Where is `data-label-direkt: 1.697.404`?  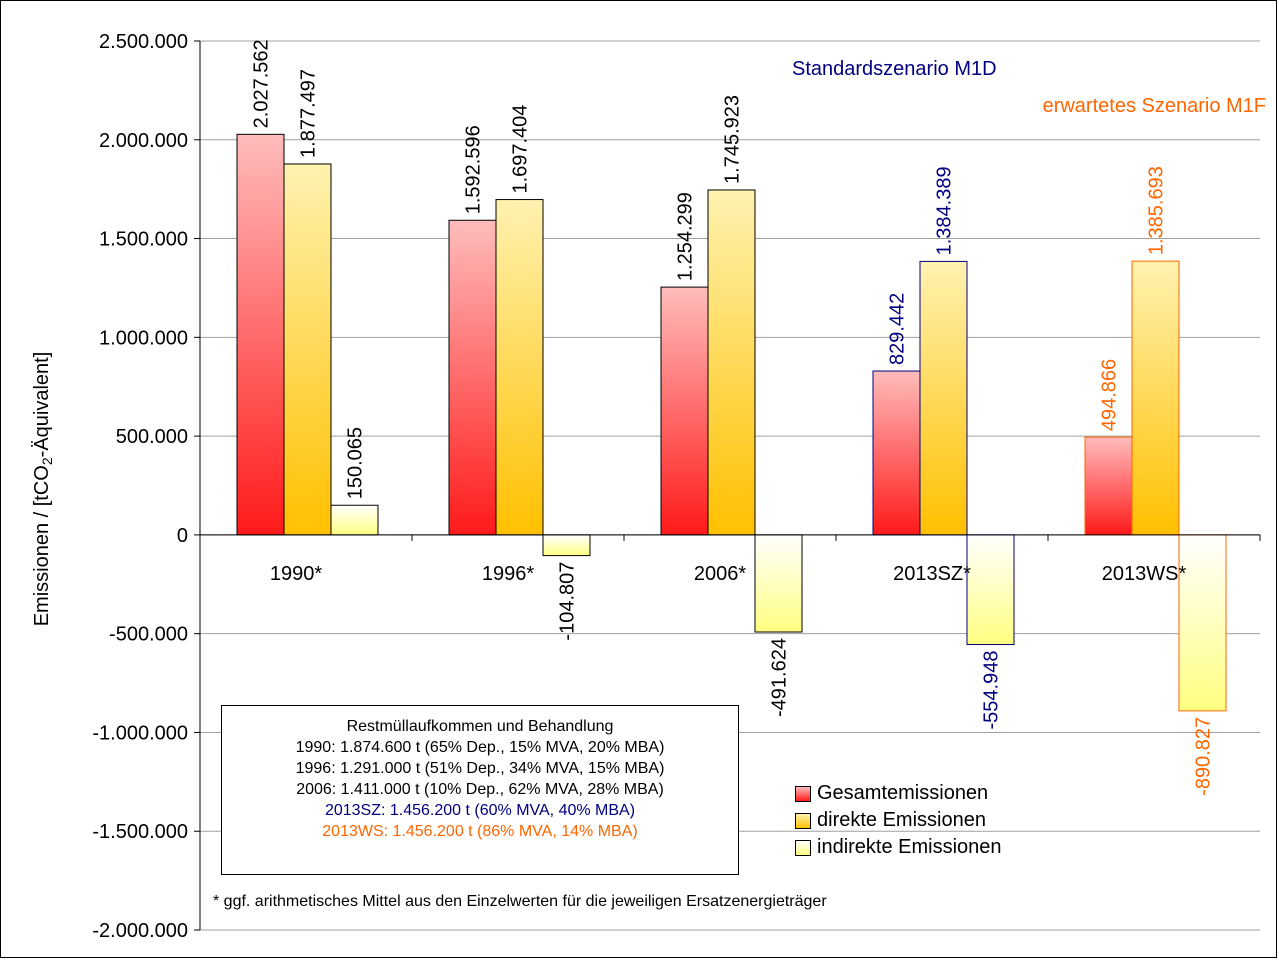 data-label-direkt: 1.697.404 is located at coordinates (521, 149).